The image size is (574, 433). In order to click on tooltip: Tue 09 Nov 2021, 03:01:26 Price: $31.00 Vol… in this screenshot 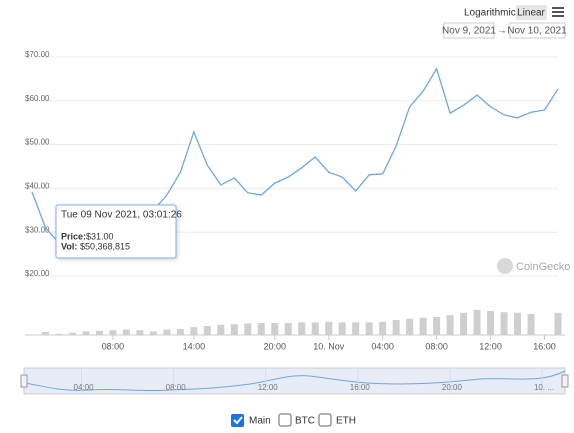, I will do `click(118, 231)`.